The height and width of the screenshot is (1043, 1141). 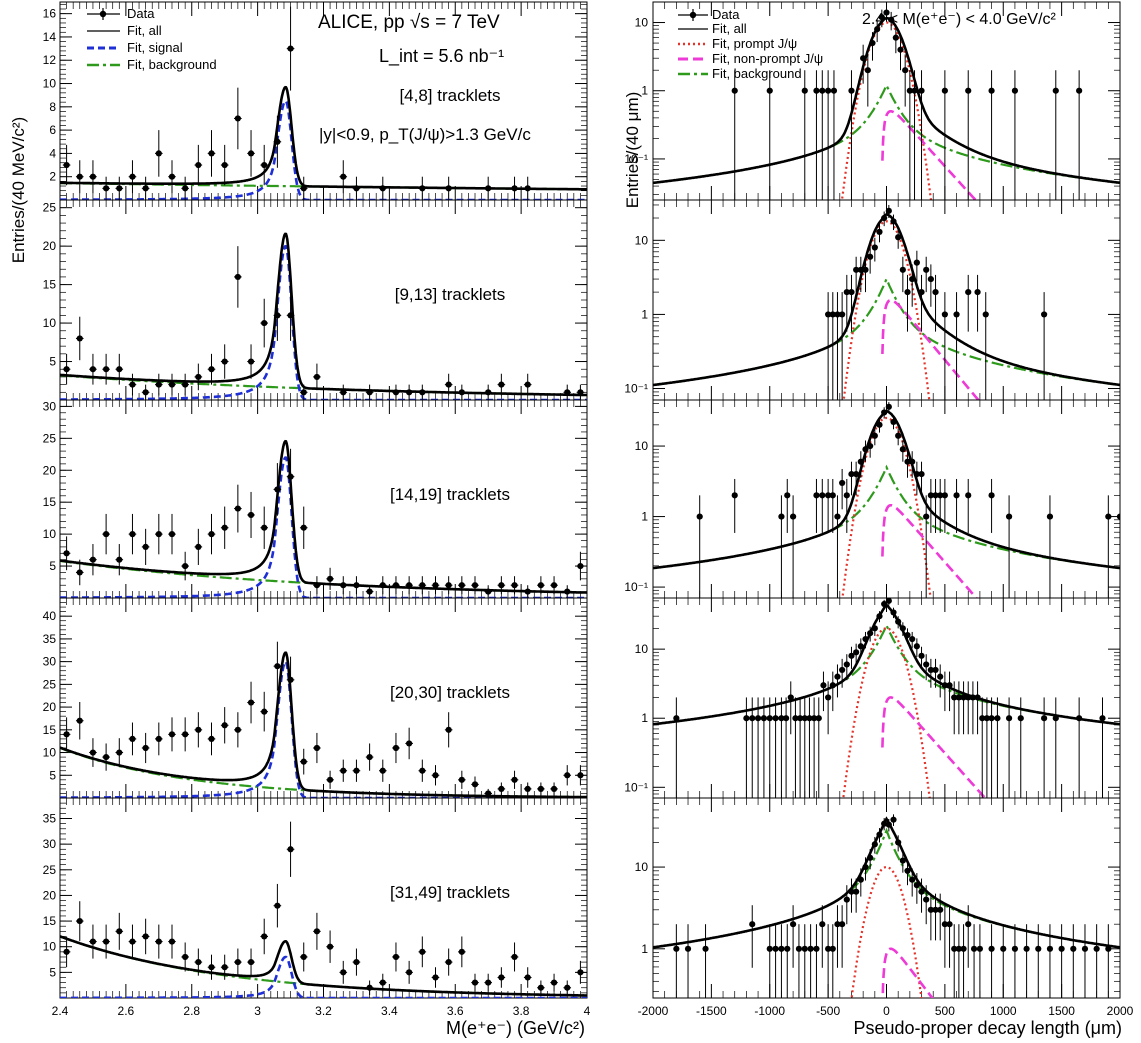 What do you see at coordinates (930, 349) in the screenshot?
I see `fit-nonprompt-curve` at bounding box center [930, 349].